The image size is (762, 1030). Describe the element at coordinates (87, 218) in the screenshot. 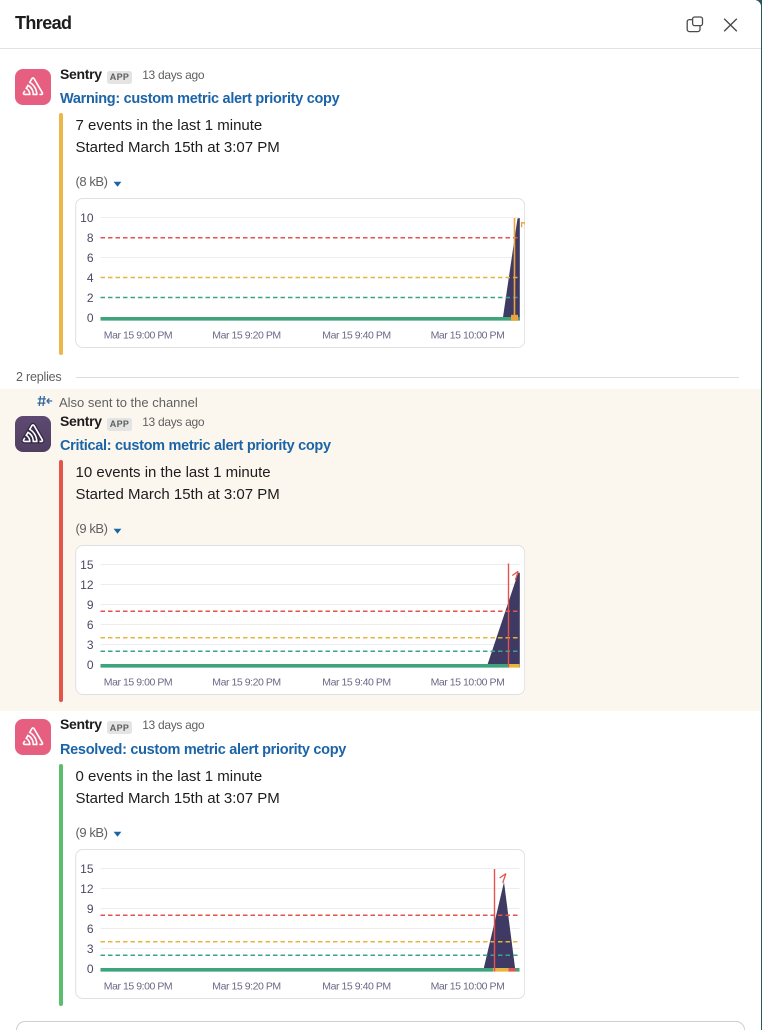

I see `svg-text: 10` at that location.